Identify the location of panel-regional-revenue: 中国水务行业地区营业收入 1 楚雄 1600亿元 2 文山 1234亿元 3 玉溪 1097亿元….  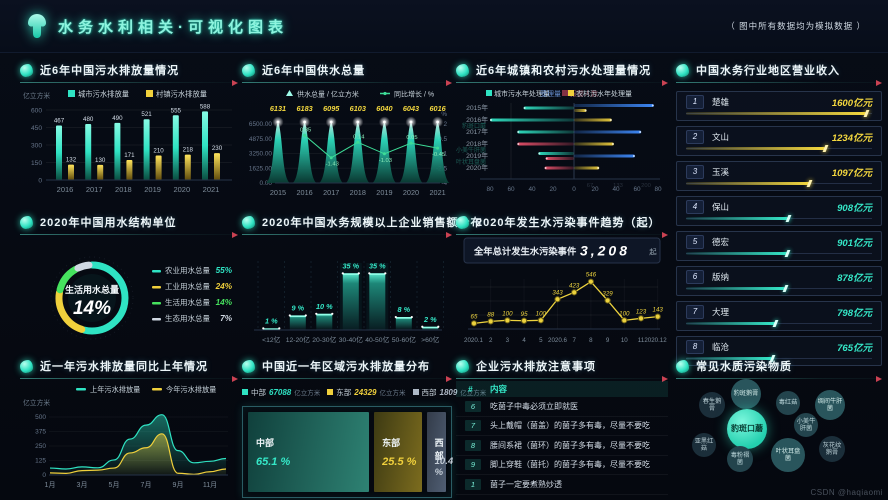
(779, 214).